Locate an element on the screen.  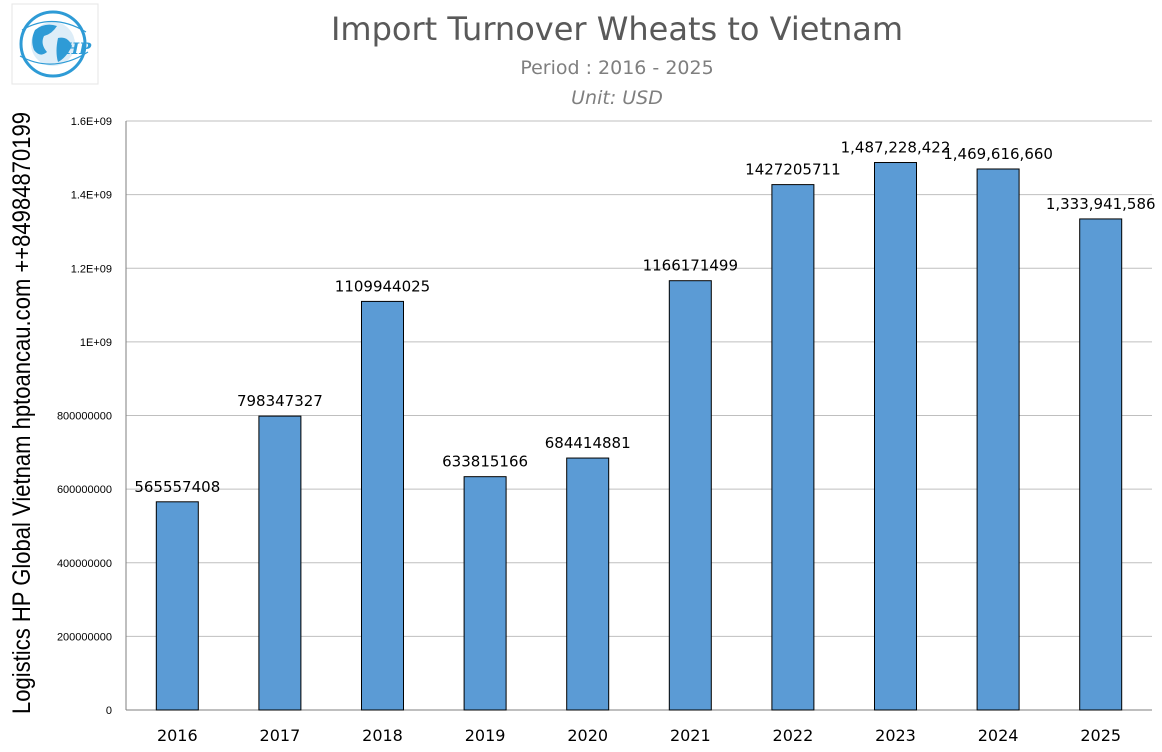
chart-subtitle: Period : 2016 - 2025 is located at coordinates (616, 68).